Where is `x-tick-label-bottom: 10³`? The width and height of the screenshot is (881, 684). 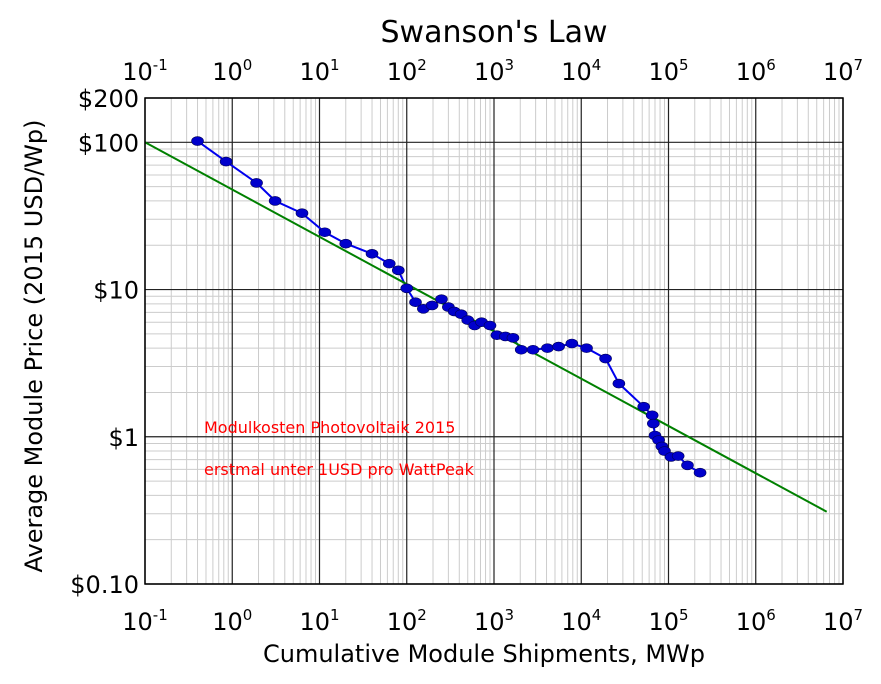 x-tick-label-bottom: 10³ is located at coordinates (494, 621).